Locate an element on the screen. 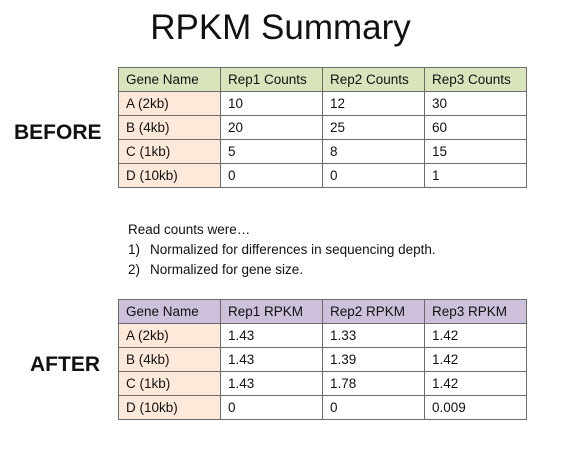 The height and width of the screenshot is (450, 561). column-header: Rep3 Counts is located at coordinates (475, 79).